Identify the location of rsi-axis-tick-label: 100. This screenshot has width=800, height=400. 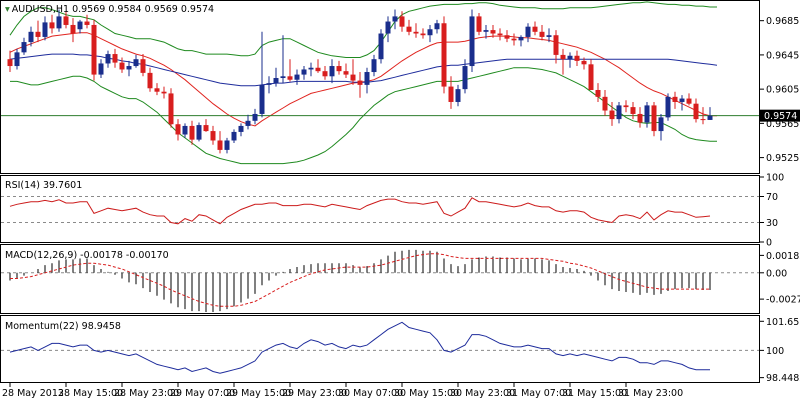
(775, 178).